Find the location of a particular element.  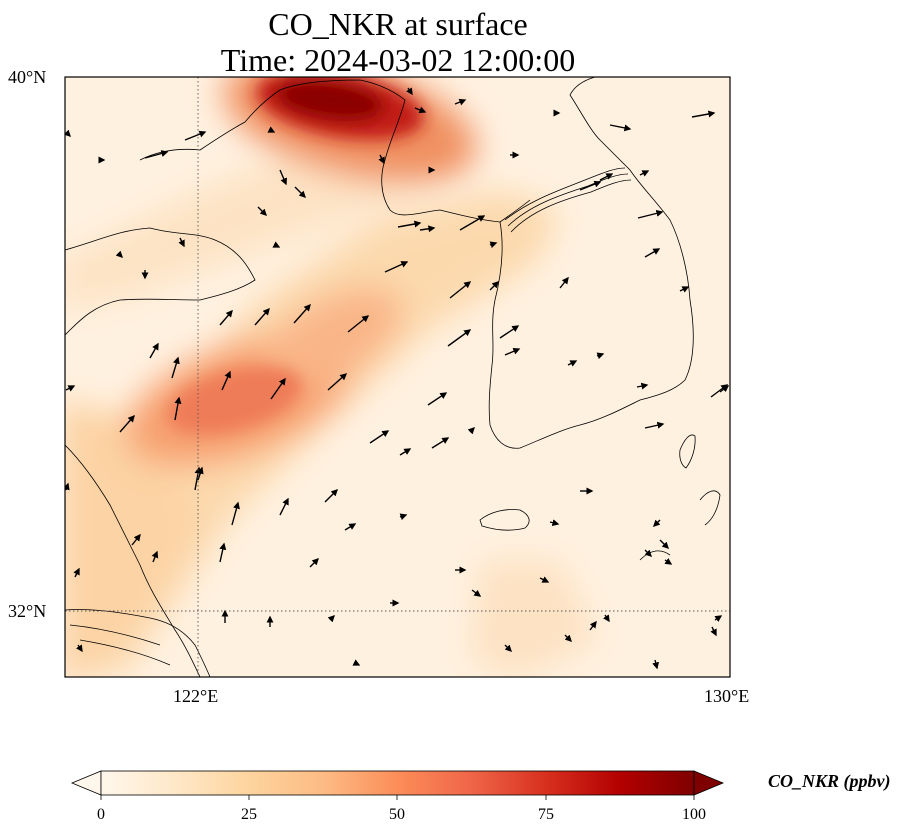

tsushima-island is located at coordinates (687, 451).